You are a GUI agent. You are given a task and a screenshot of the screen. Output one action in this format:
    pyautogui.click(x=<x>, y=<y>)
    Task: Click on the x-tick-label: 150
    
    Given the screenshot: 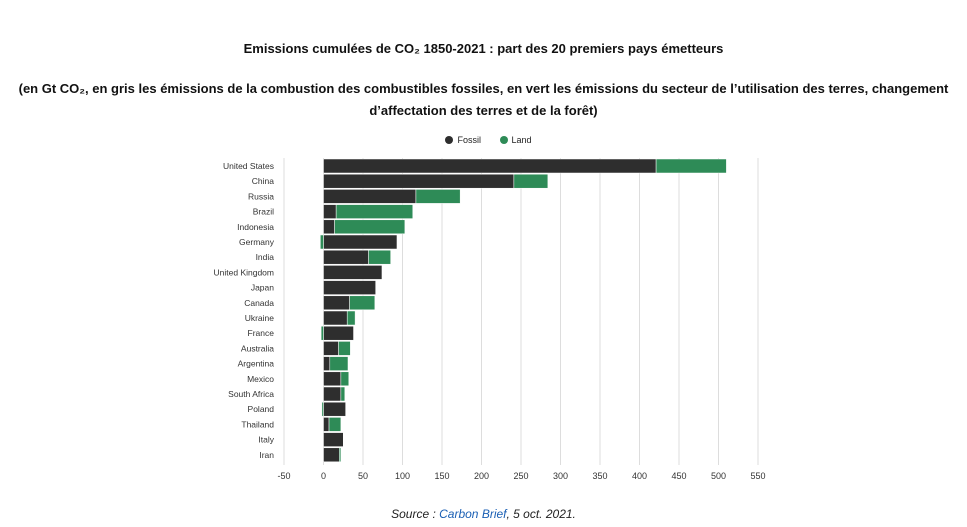 What is the action you would take?
    pyautogui.click(x=441, y=476)
    